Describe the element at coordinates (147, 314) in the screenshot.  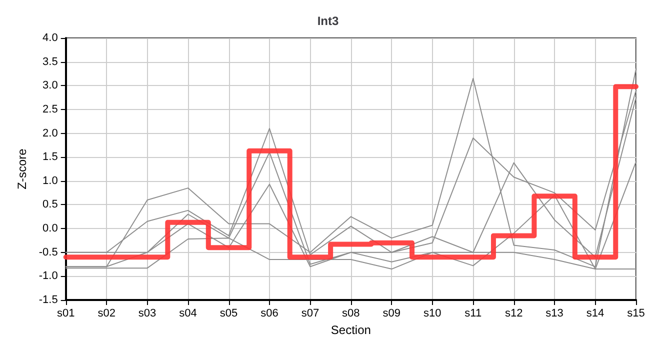
I see `x-tick-label: s03` at that location.